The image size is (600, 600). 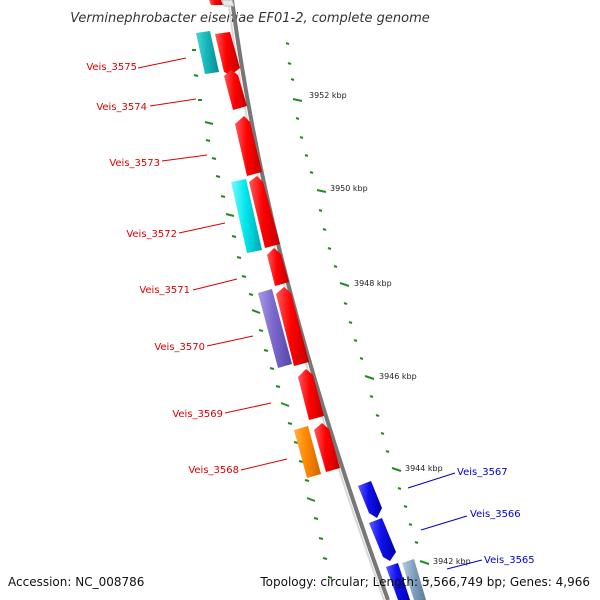 What do you see at coordinates (424, 468) in the screenshot?
I see `tick-label: 3944 kbp` at bounding box center [424, 468].